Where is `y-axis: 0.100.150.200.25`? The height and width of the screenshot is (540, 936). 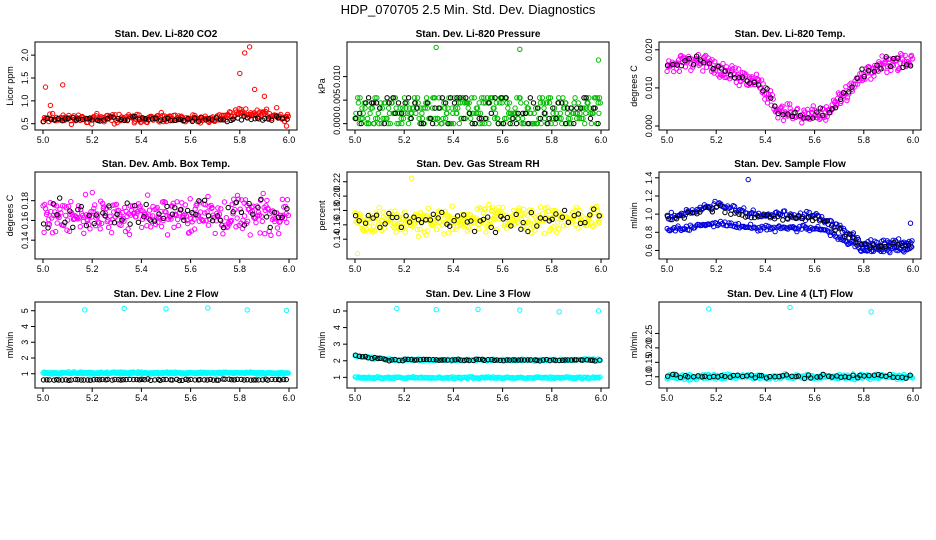
y-axis: 0.100.150.200.25 is located at coordinates (651, 355).